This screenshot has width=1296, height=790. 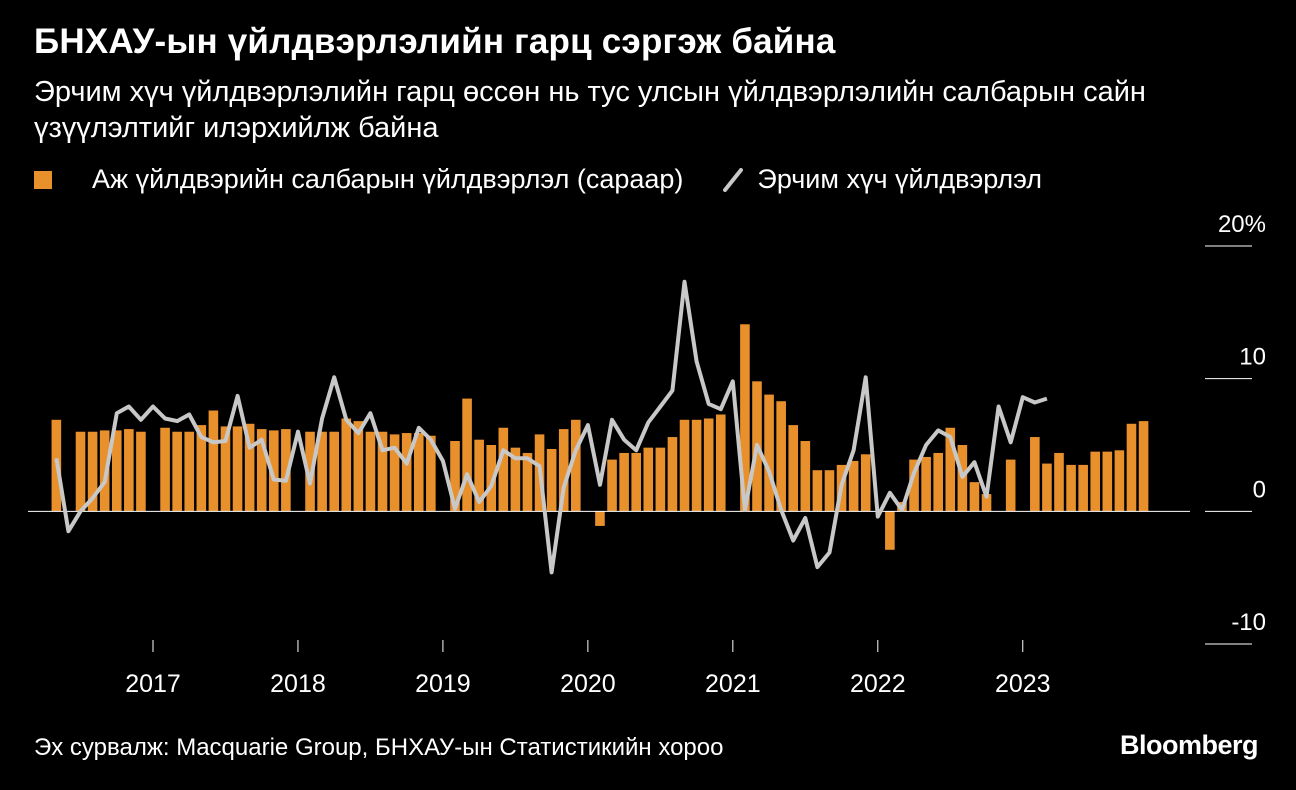 What do you see at coordinates (733, 684) in the screenshot?
I see `x-tick-label: 2021` at bounding box center [733, 684].